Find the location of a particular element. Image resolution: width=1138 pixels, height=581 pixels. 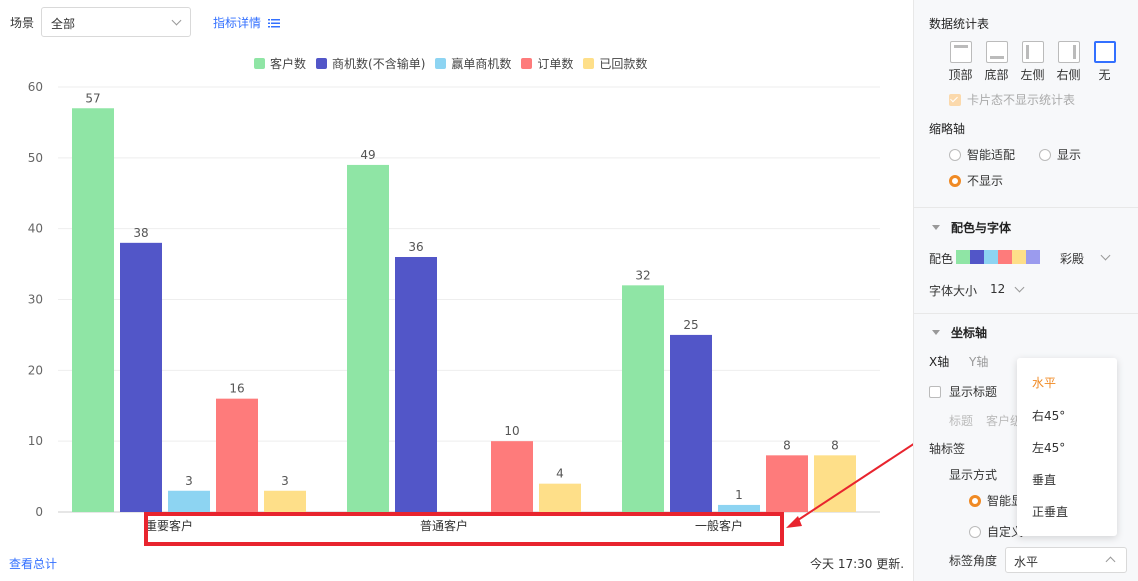

label-angle-label: 标签角度 is located at coordinates (973, 561).